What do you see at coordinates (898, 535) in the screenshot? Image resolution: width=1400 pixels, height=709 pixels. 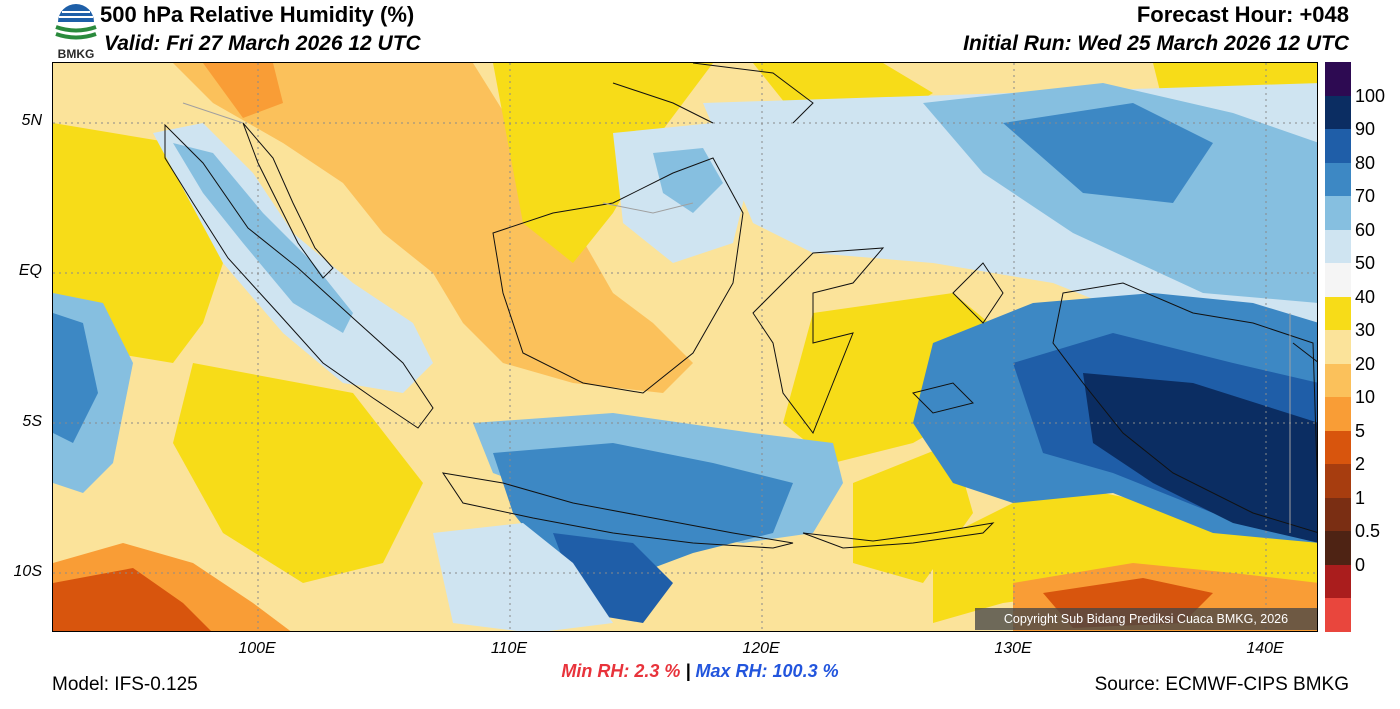 I see `coast-nusa-tenggara` at bounding box center [898, 535].